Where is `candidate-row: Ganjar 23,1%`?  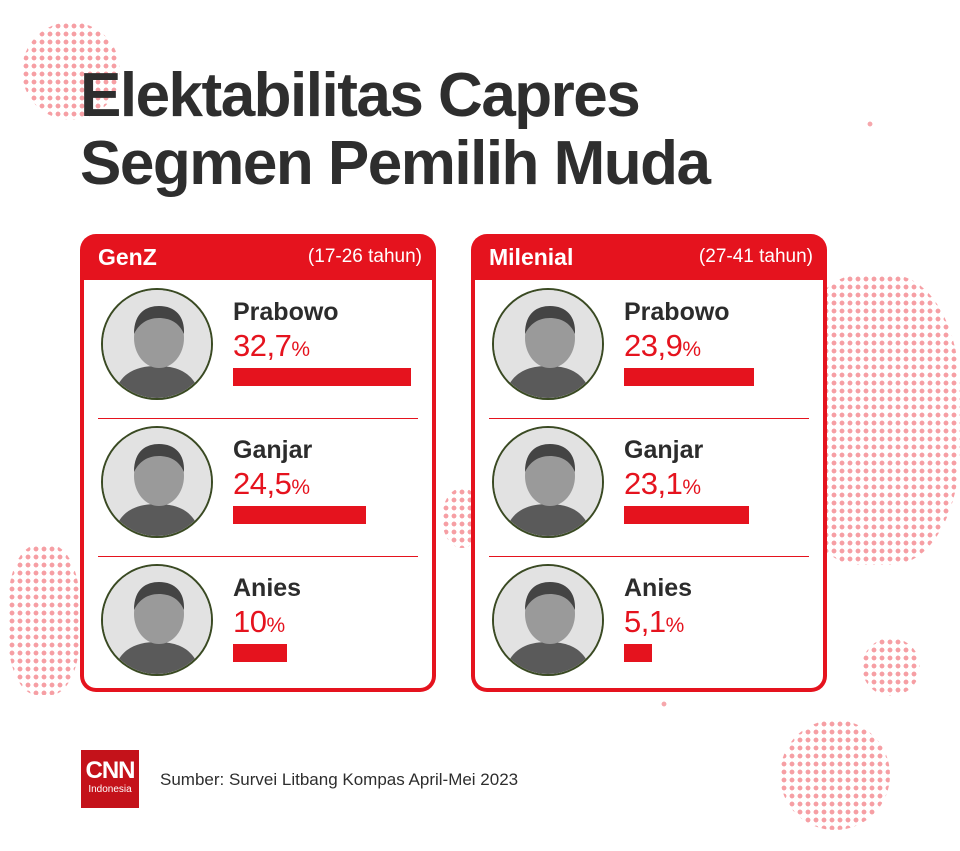
candidate-row: Ganjar 23,1% is located at coordinates (649, 487).